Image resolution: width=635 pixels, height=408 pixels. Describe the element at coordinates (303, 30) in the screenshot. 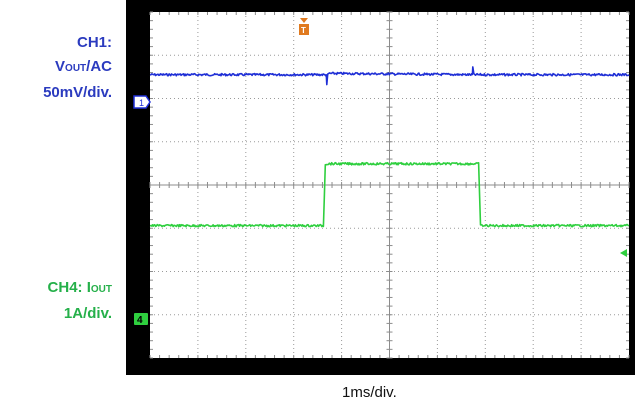

I see `trigger-marker-label: T` at that location.